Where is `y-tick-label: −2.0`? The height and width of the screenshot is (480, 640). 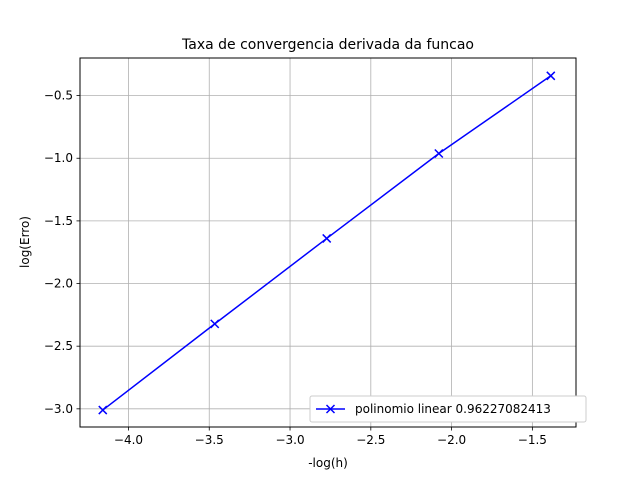
y-tick-label: −2.0 is located at coordinates (58, 284).